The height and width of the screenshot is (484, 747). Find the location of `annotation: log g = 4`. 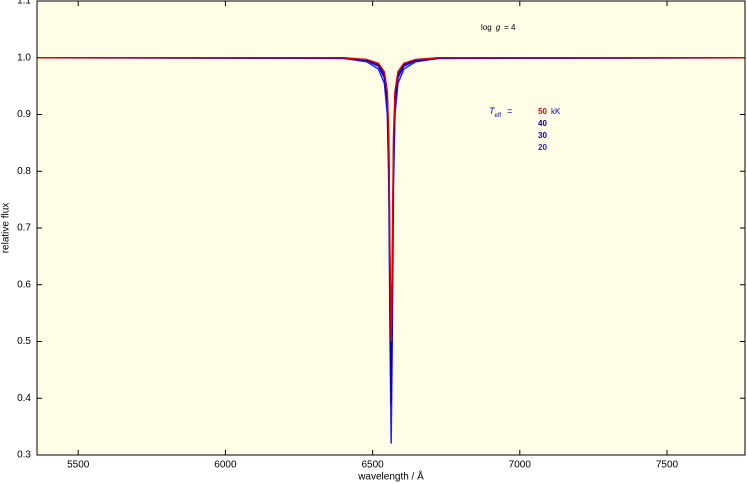

annotation: log g = 4 is located at coordinates (498, 27).